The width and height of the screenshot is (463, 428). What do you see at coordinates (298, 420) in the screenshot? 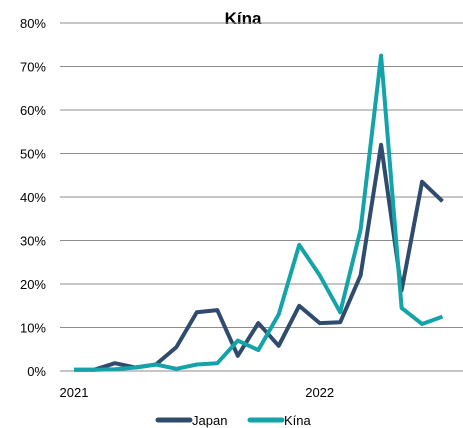
I see `legend-label-kina: Kína` at bounding box center [298, 420].